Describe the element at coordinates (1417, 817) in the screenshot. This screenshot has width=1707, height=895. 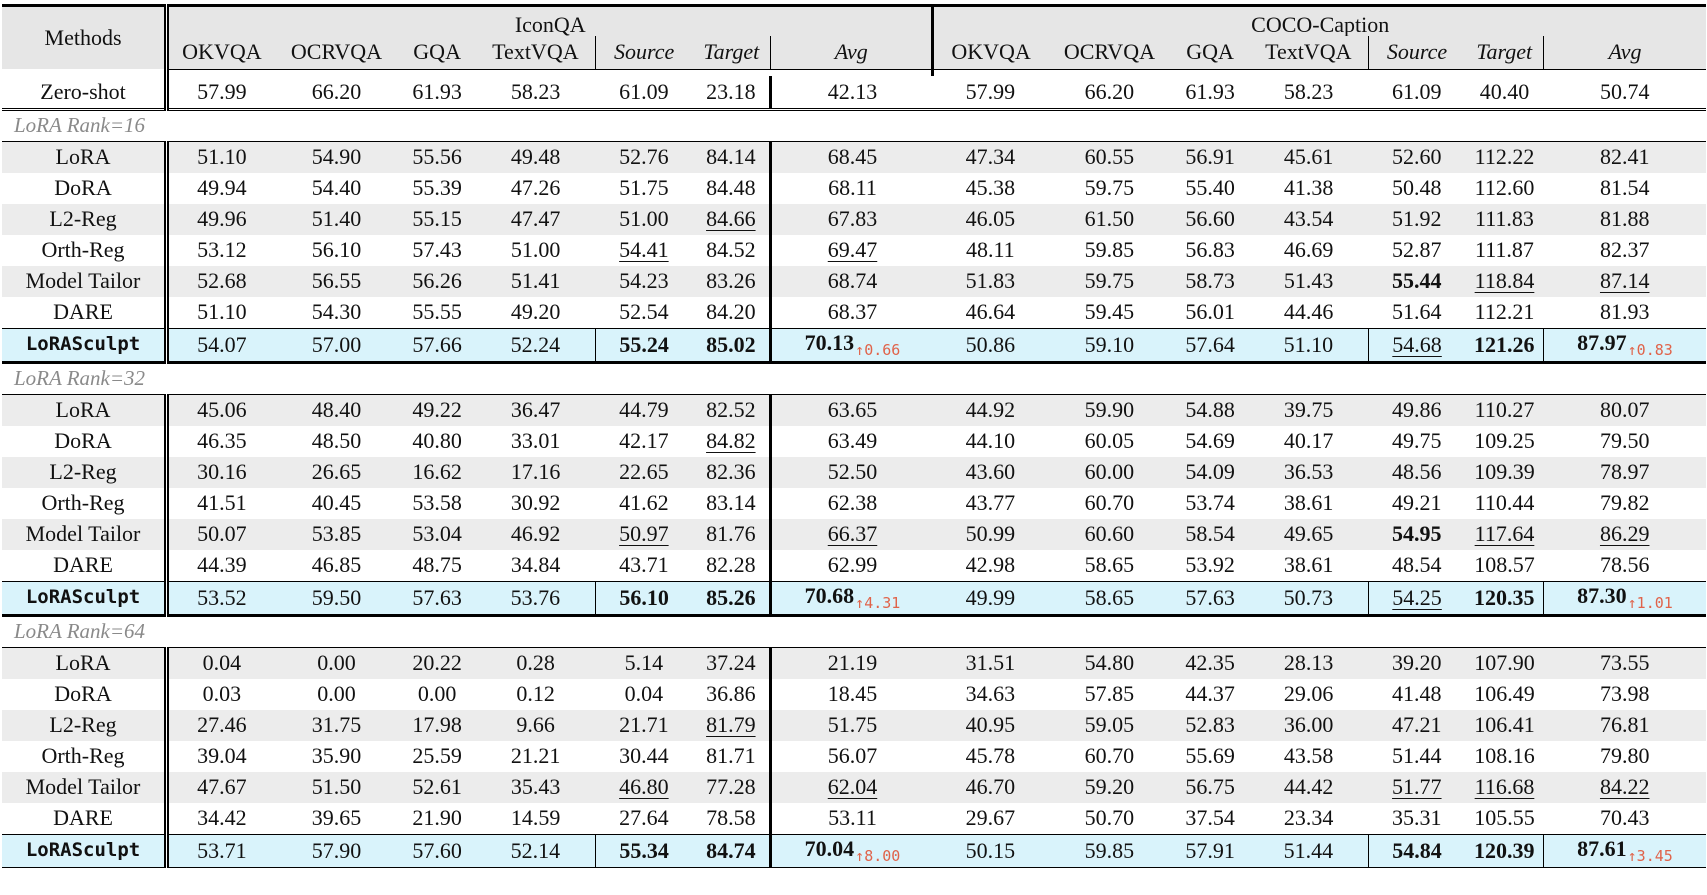
I see `cell-value: 35.31` at that location.